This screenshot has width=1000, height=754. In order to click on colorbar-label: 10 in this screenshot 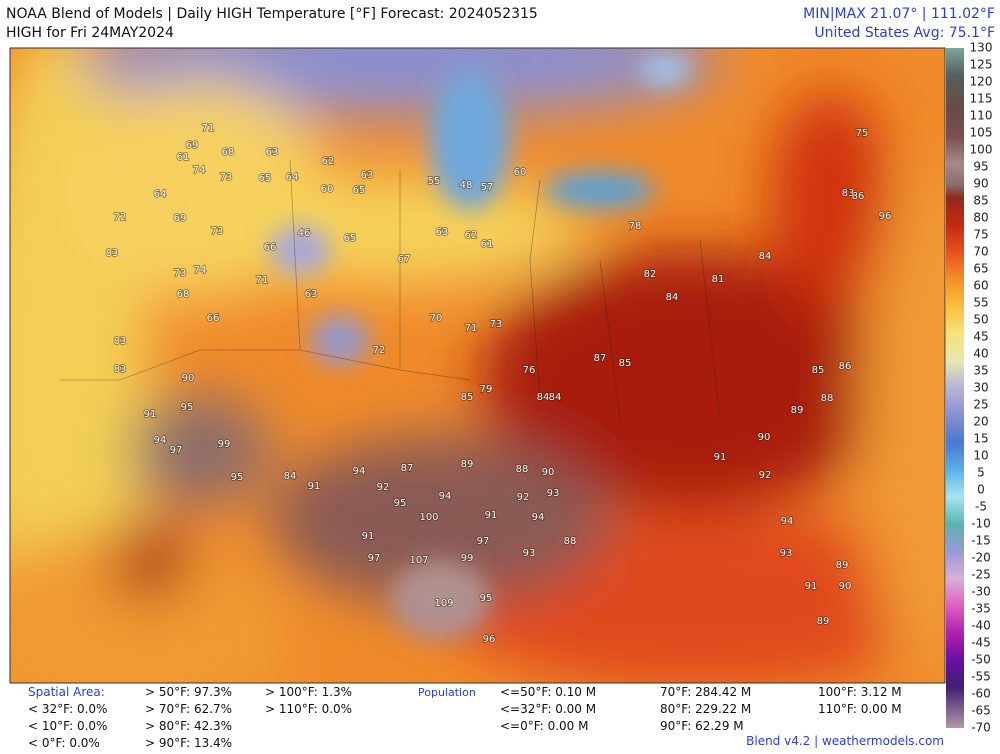, I will do `click(980, 456)`.